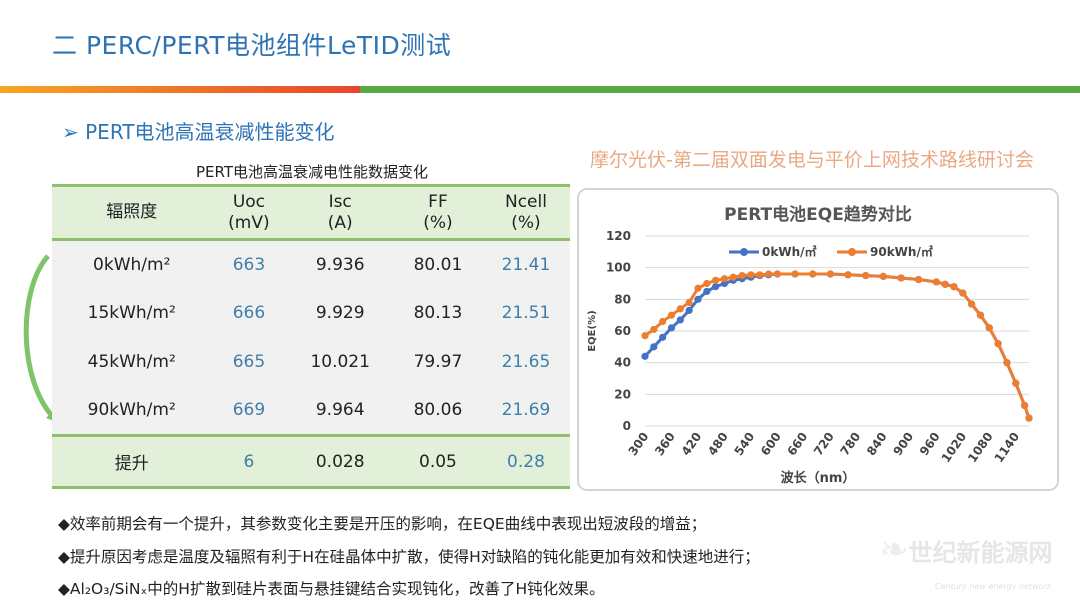  Describe the element at coordinates (525, 212) in the screenshot. I see `column-header: Ncell (%)` at that location.